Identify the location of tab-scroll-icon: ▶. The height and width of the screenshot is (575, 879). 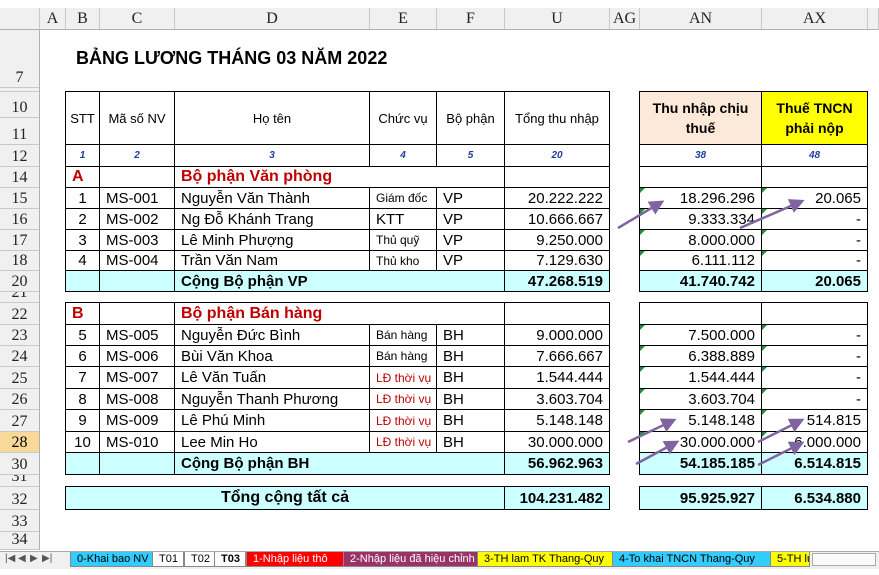
(34, 558).